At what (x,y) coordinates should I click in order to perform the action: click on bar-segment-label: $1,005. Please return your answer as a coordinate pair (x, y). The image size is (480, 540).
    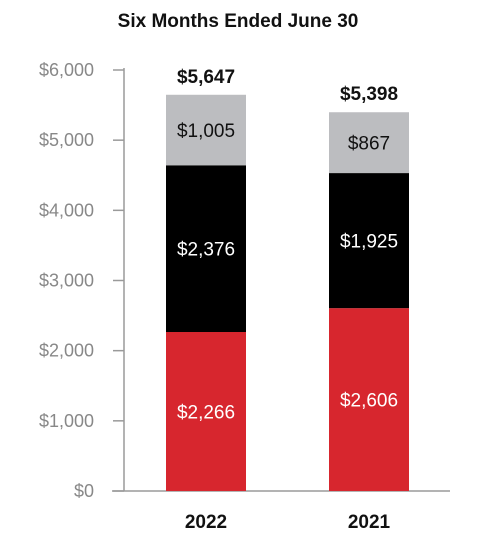
    Looking at the image, I should click on (206, 131).